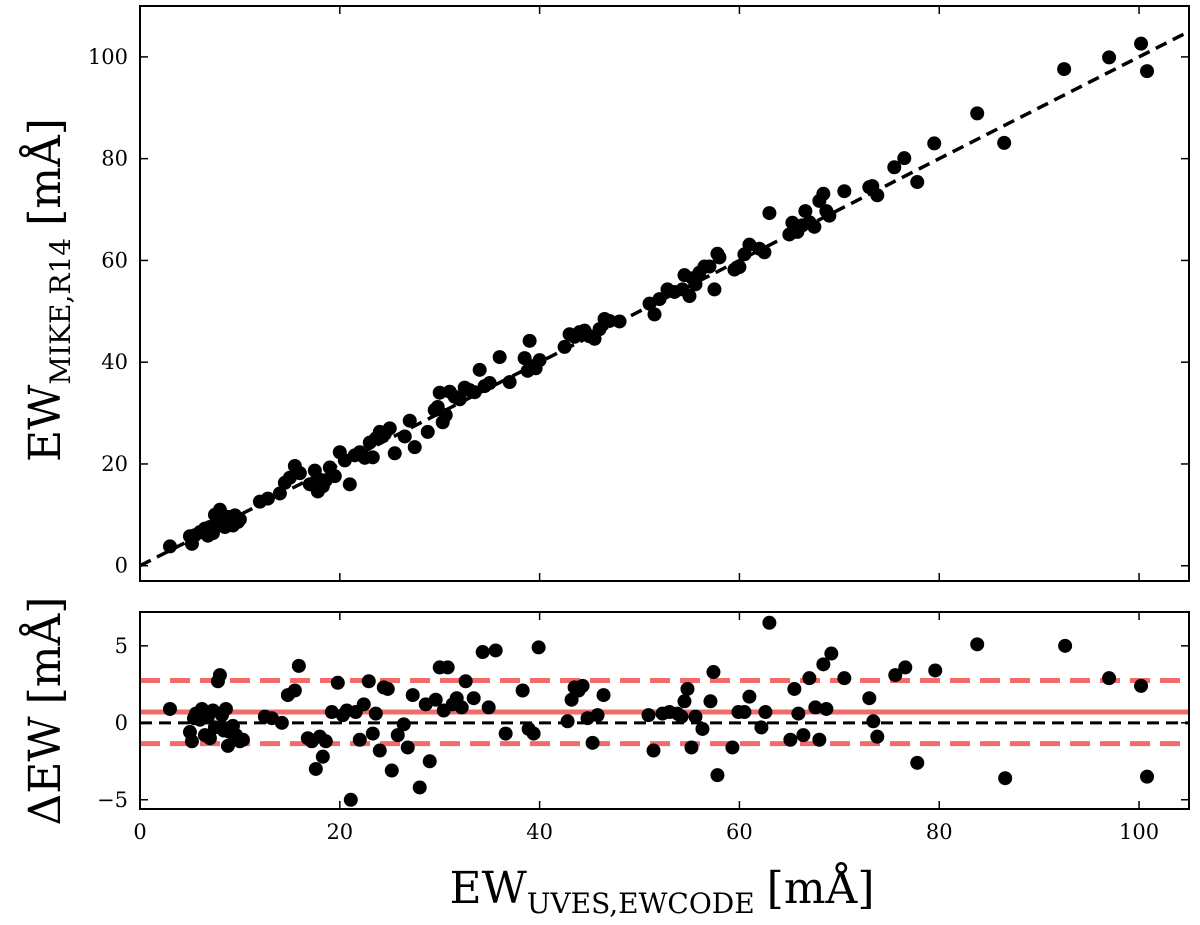 The height and width of the screenshot is (925, 1200). What do you see at coordinates (108, 57) in the screenshot?
I see `y-tick-label: 100` at bounding box center [108, 57].